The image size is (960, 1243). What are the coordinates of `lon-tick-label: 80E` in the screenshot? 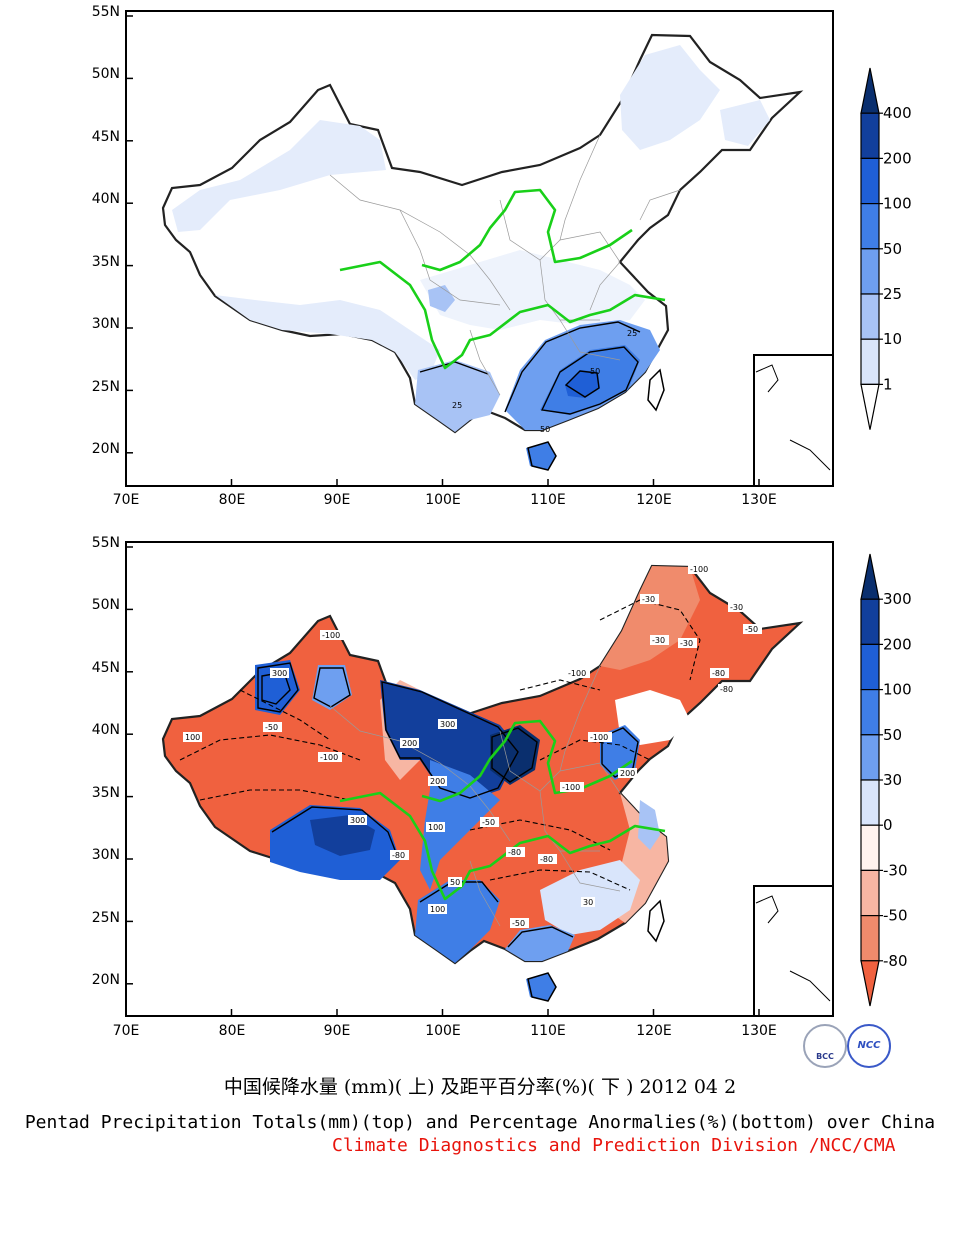 It's located at (232, 500).